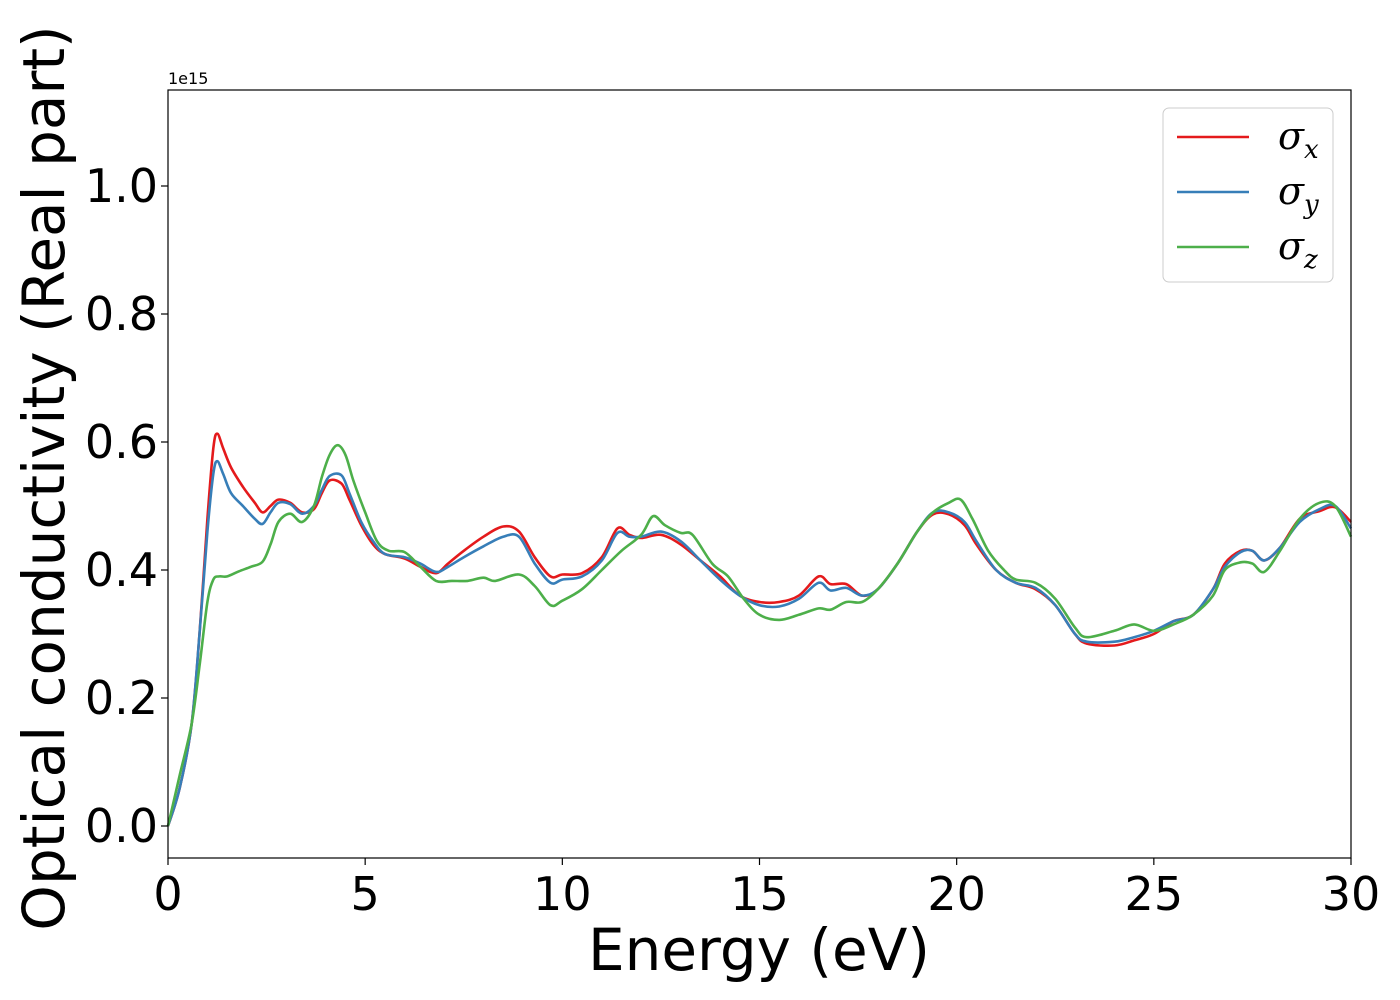  What do you see at coordinates (1248, 195) in the screenshot?
I see `legend-box` at bounding box center [1248, 195].